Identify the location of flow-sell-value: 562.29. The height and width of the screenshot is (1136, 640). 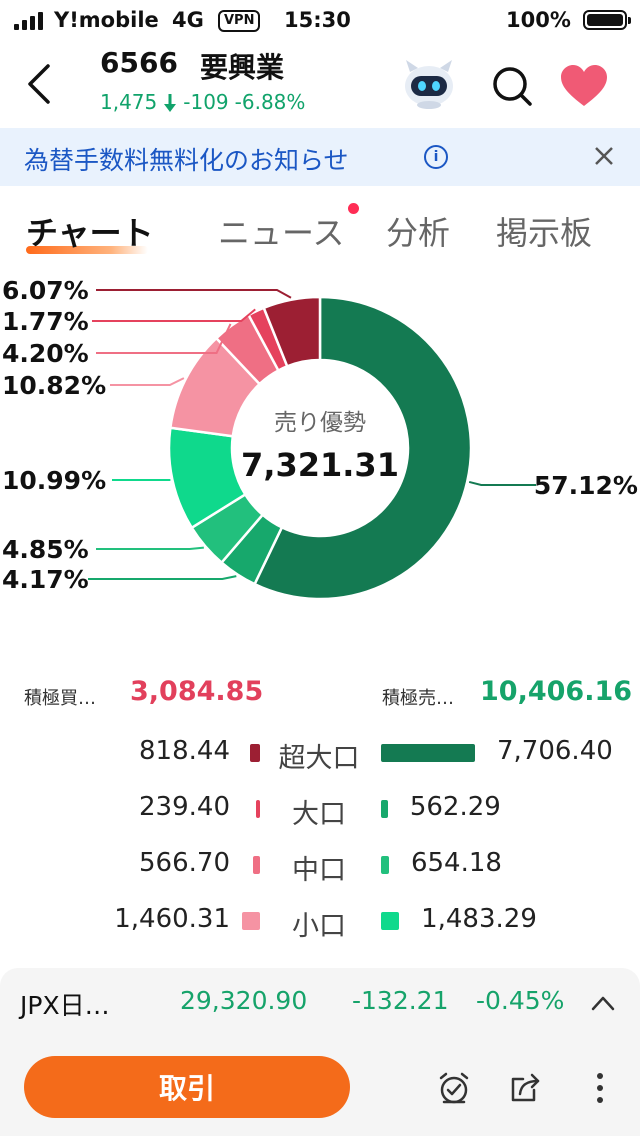
(455, 807).